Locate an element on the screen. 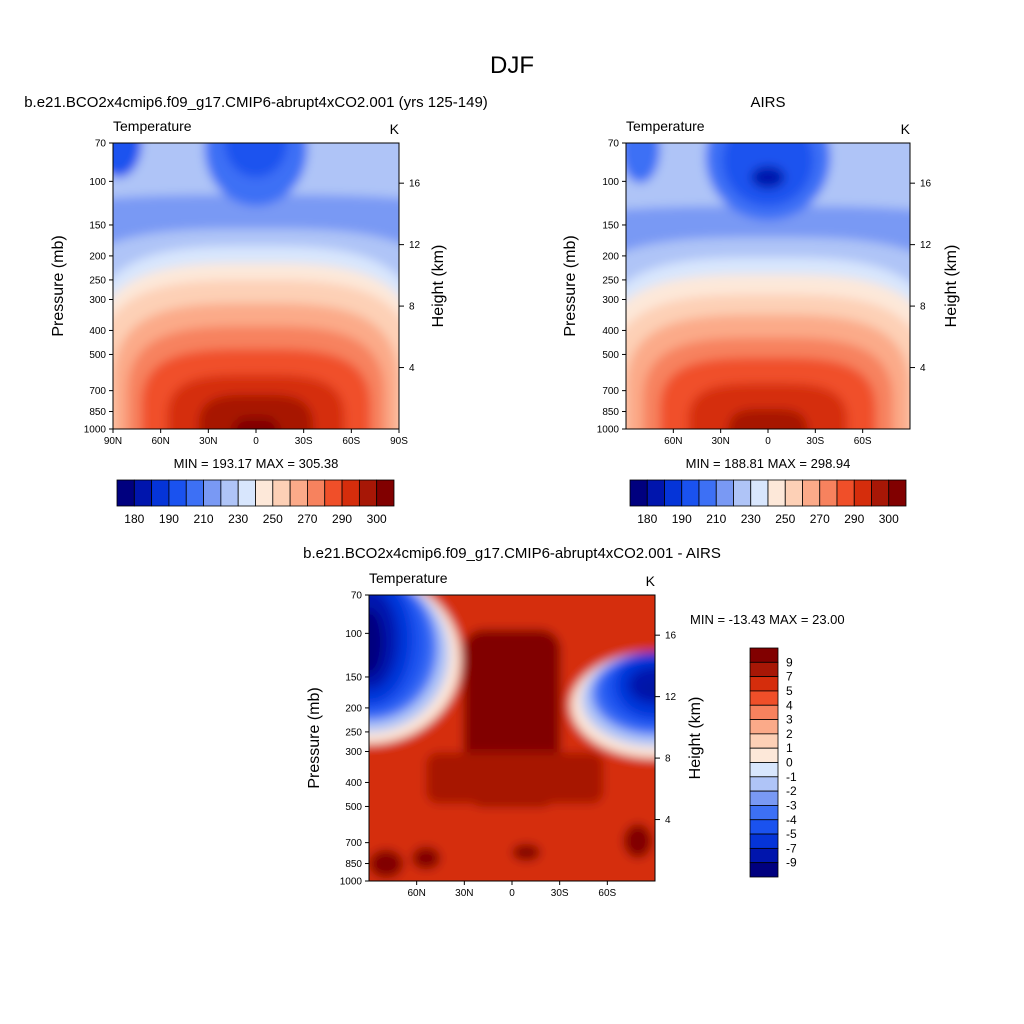 The height and width of the screenshot is (1024, 1024). colorbar-label: 300 is located at coordinates (377, 519).